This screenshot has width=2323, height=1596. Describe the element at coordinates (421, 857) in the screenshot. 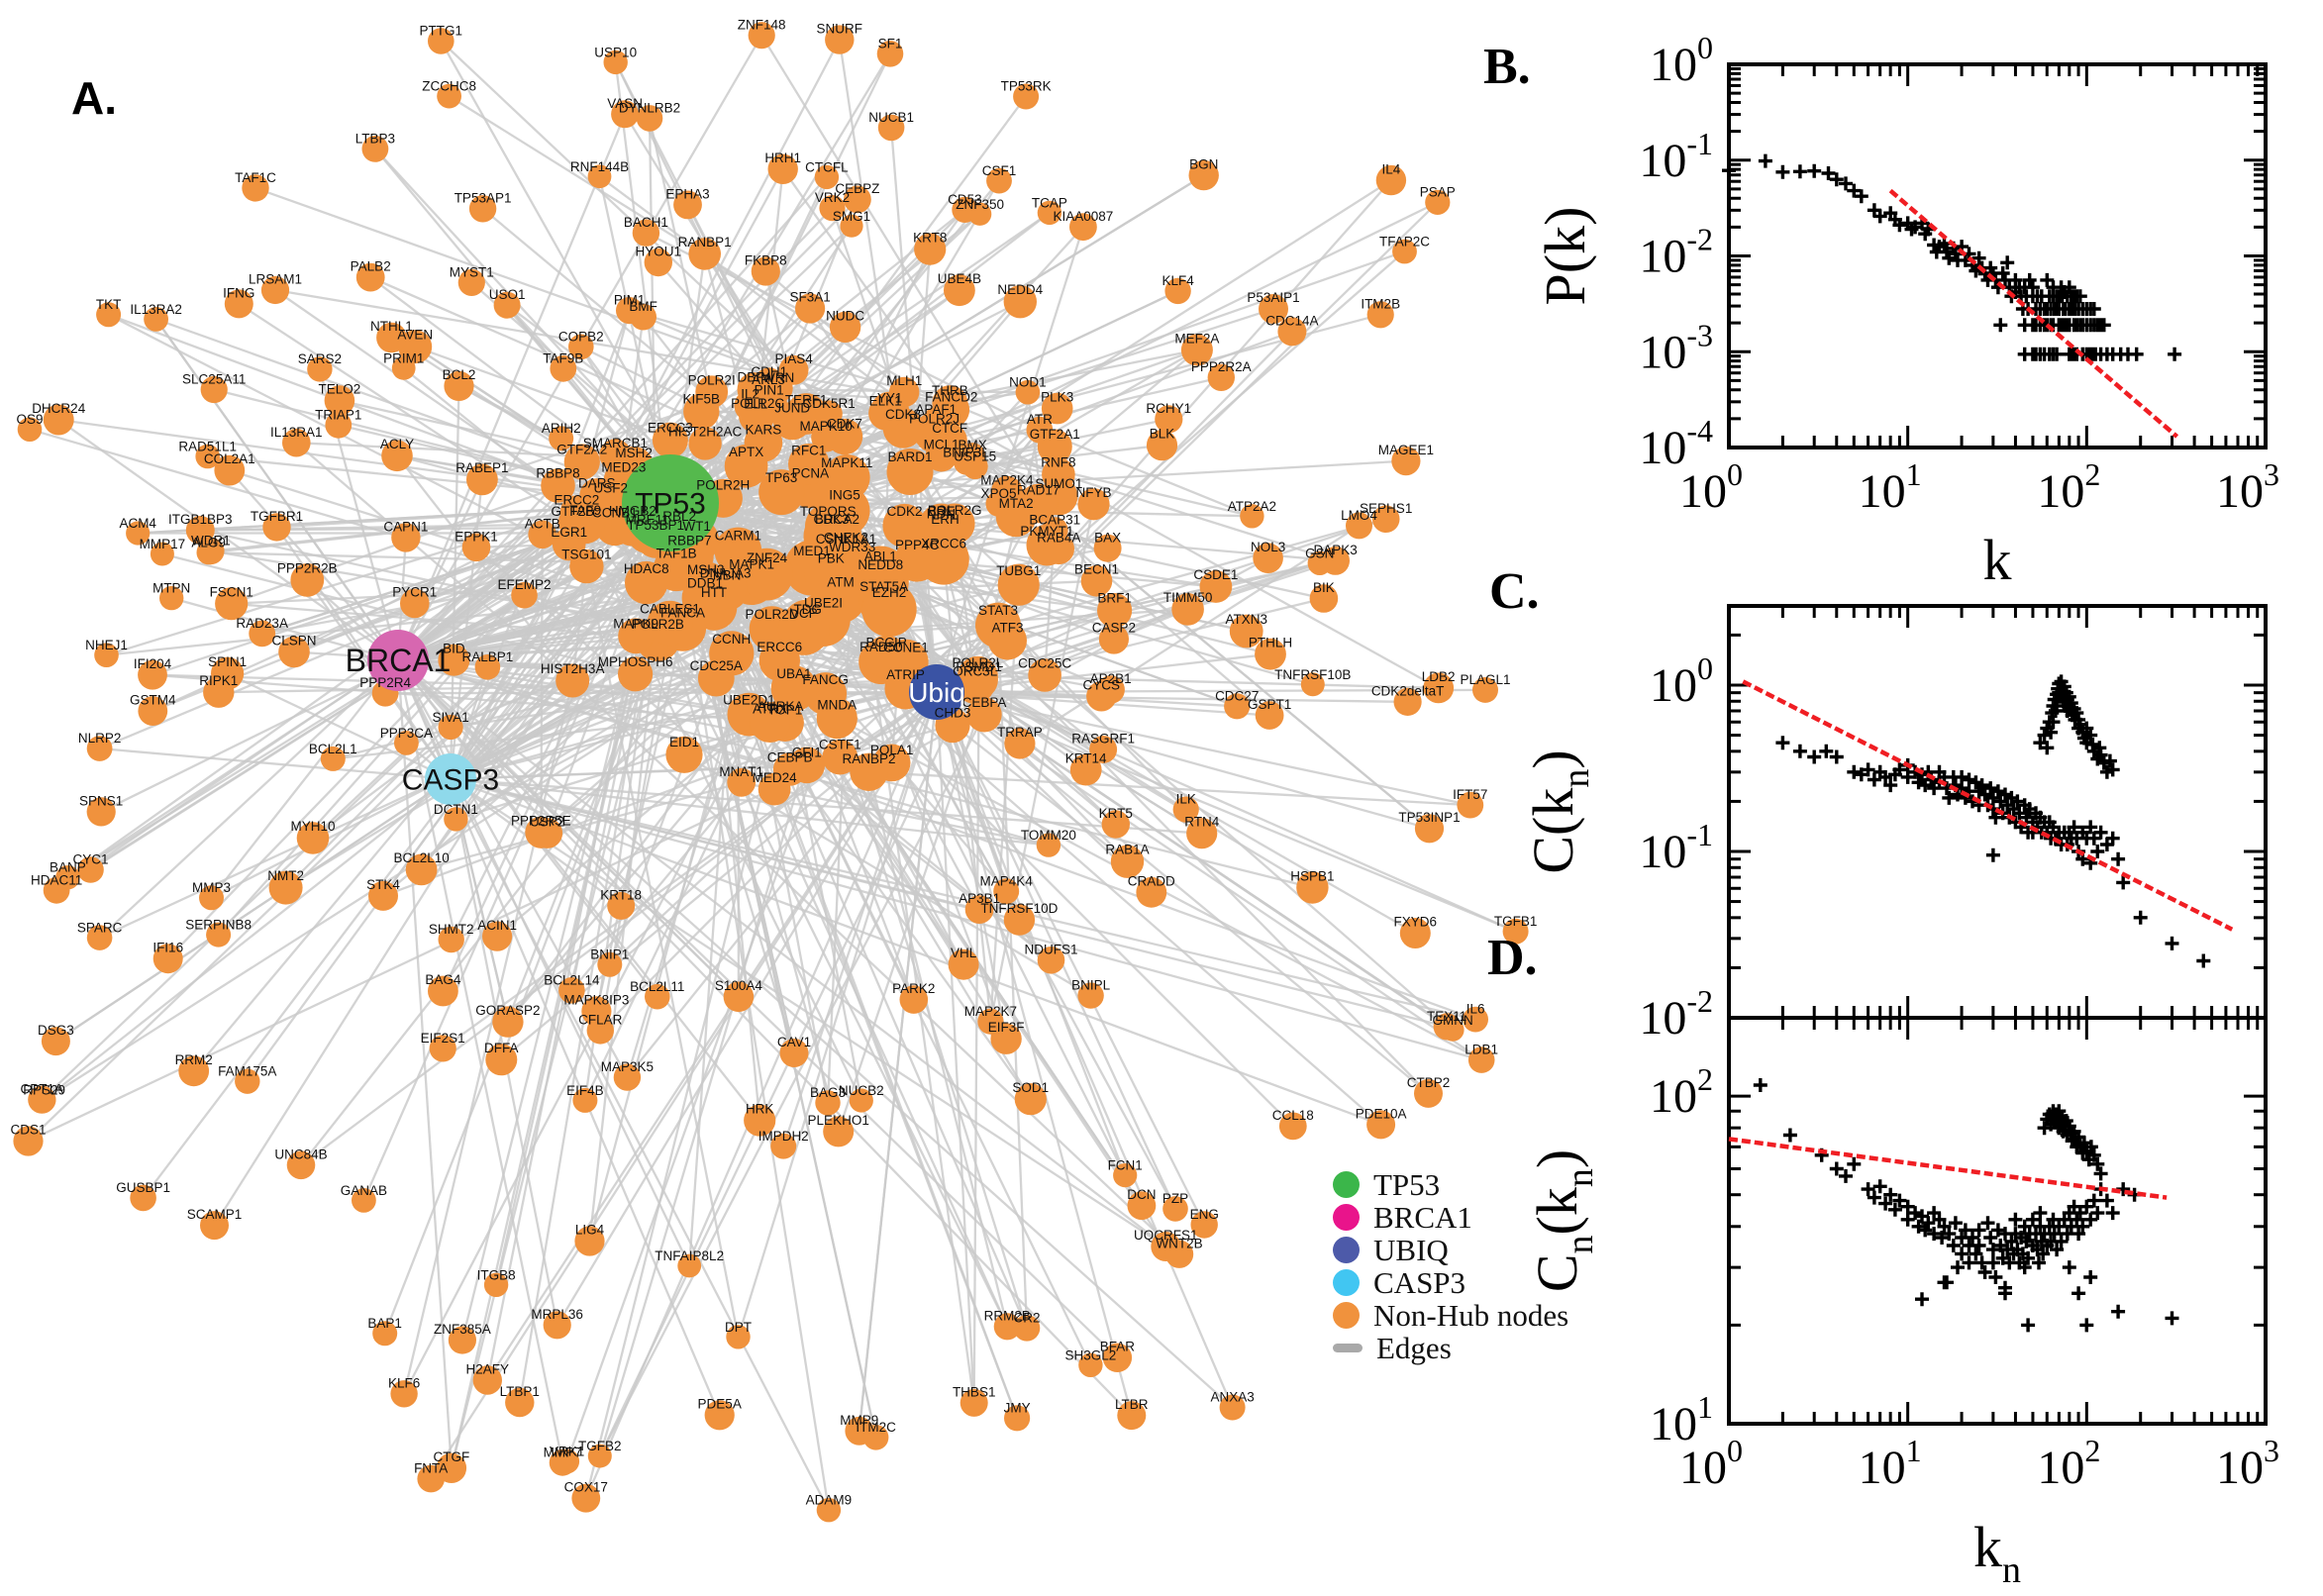

I see `network-node-label: BCL2L10` at that location.